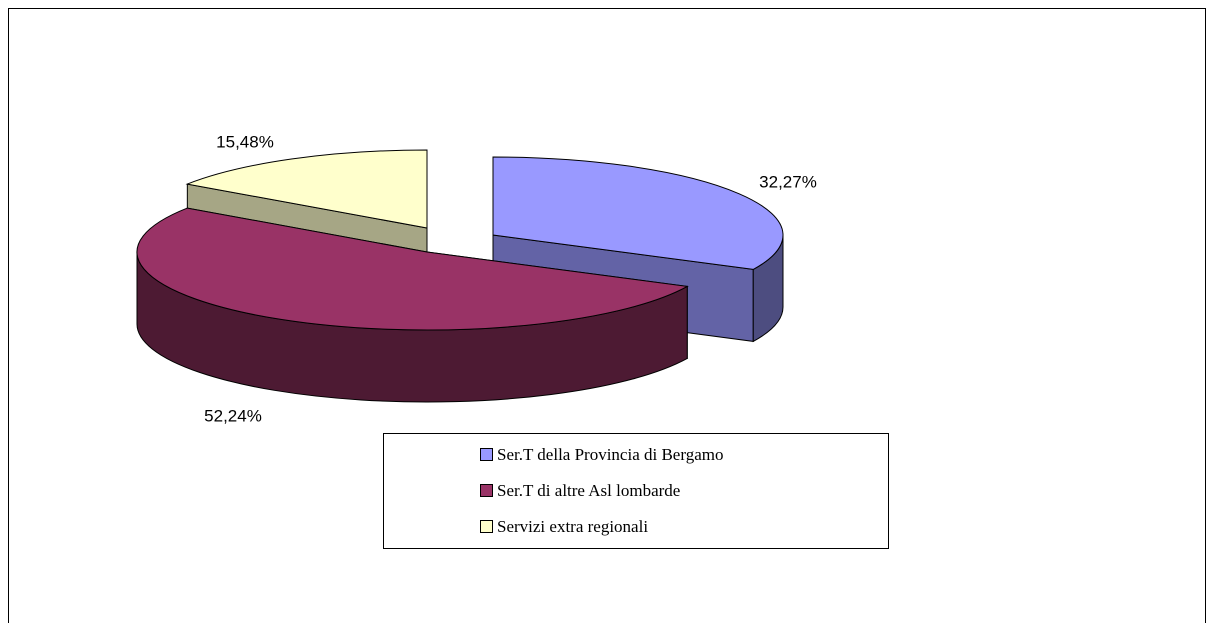 This screenshot has width=1214, height=623. I want to click on data-label: 15,48%, so click(245, 141).